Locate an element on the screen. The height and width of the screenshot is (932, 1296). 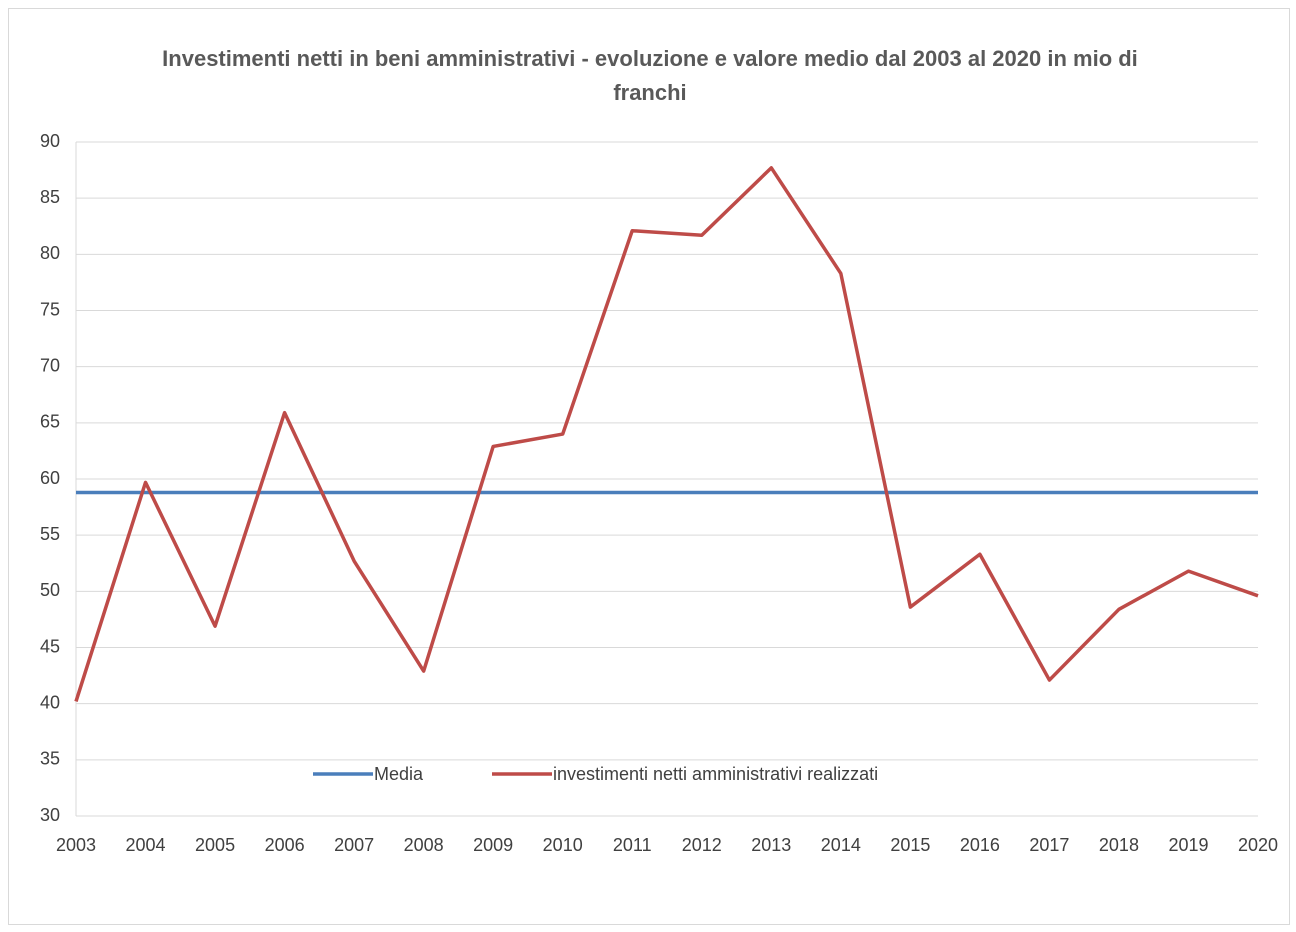
y-tick-label: 90 is located at coordinates (50, 141).